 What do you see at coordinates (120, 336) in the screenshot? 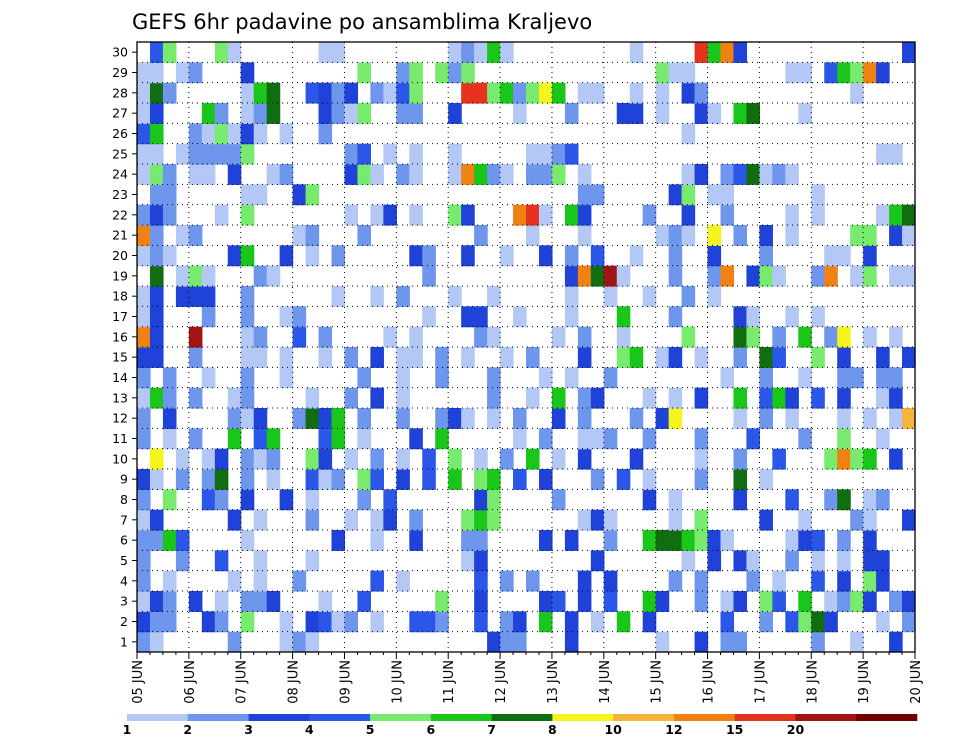
I see `y-tick-label: 16` at bounding box center [120, 336].